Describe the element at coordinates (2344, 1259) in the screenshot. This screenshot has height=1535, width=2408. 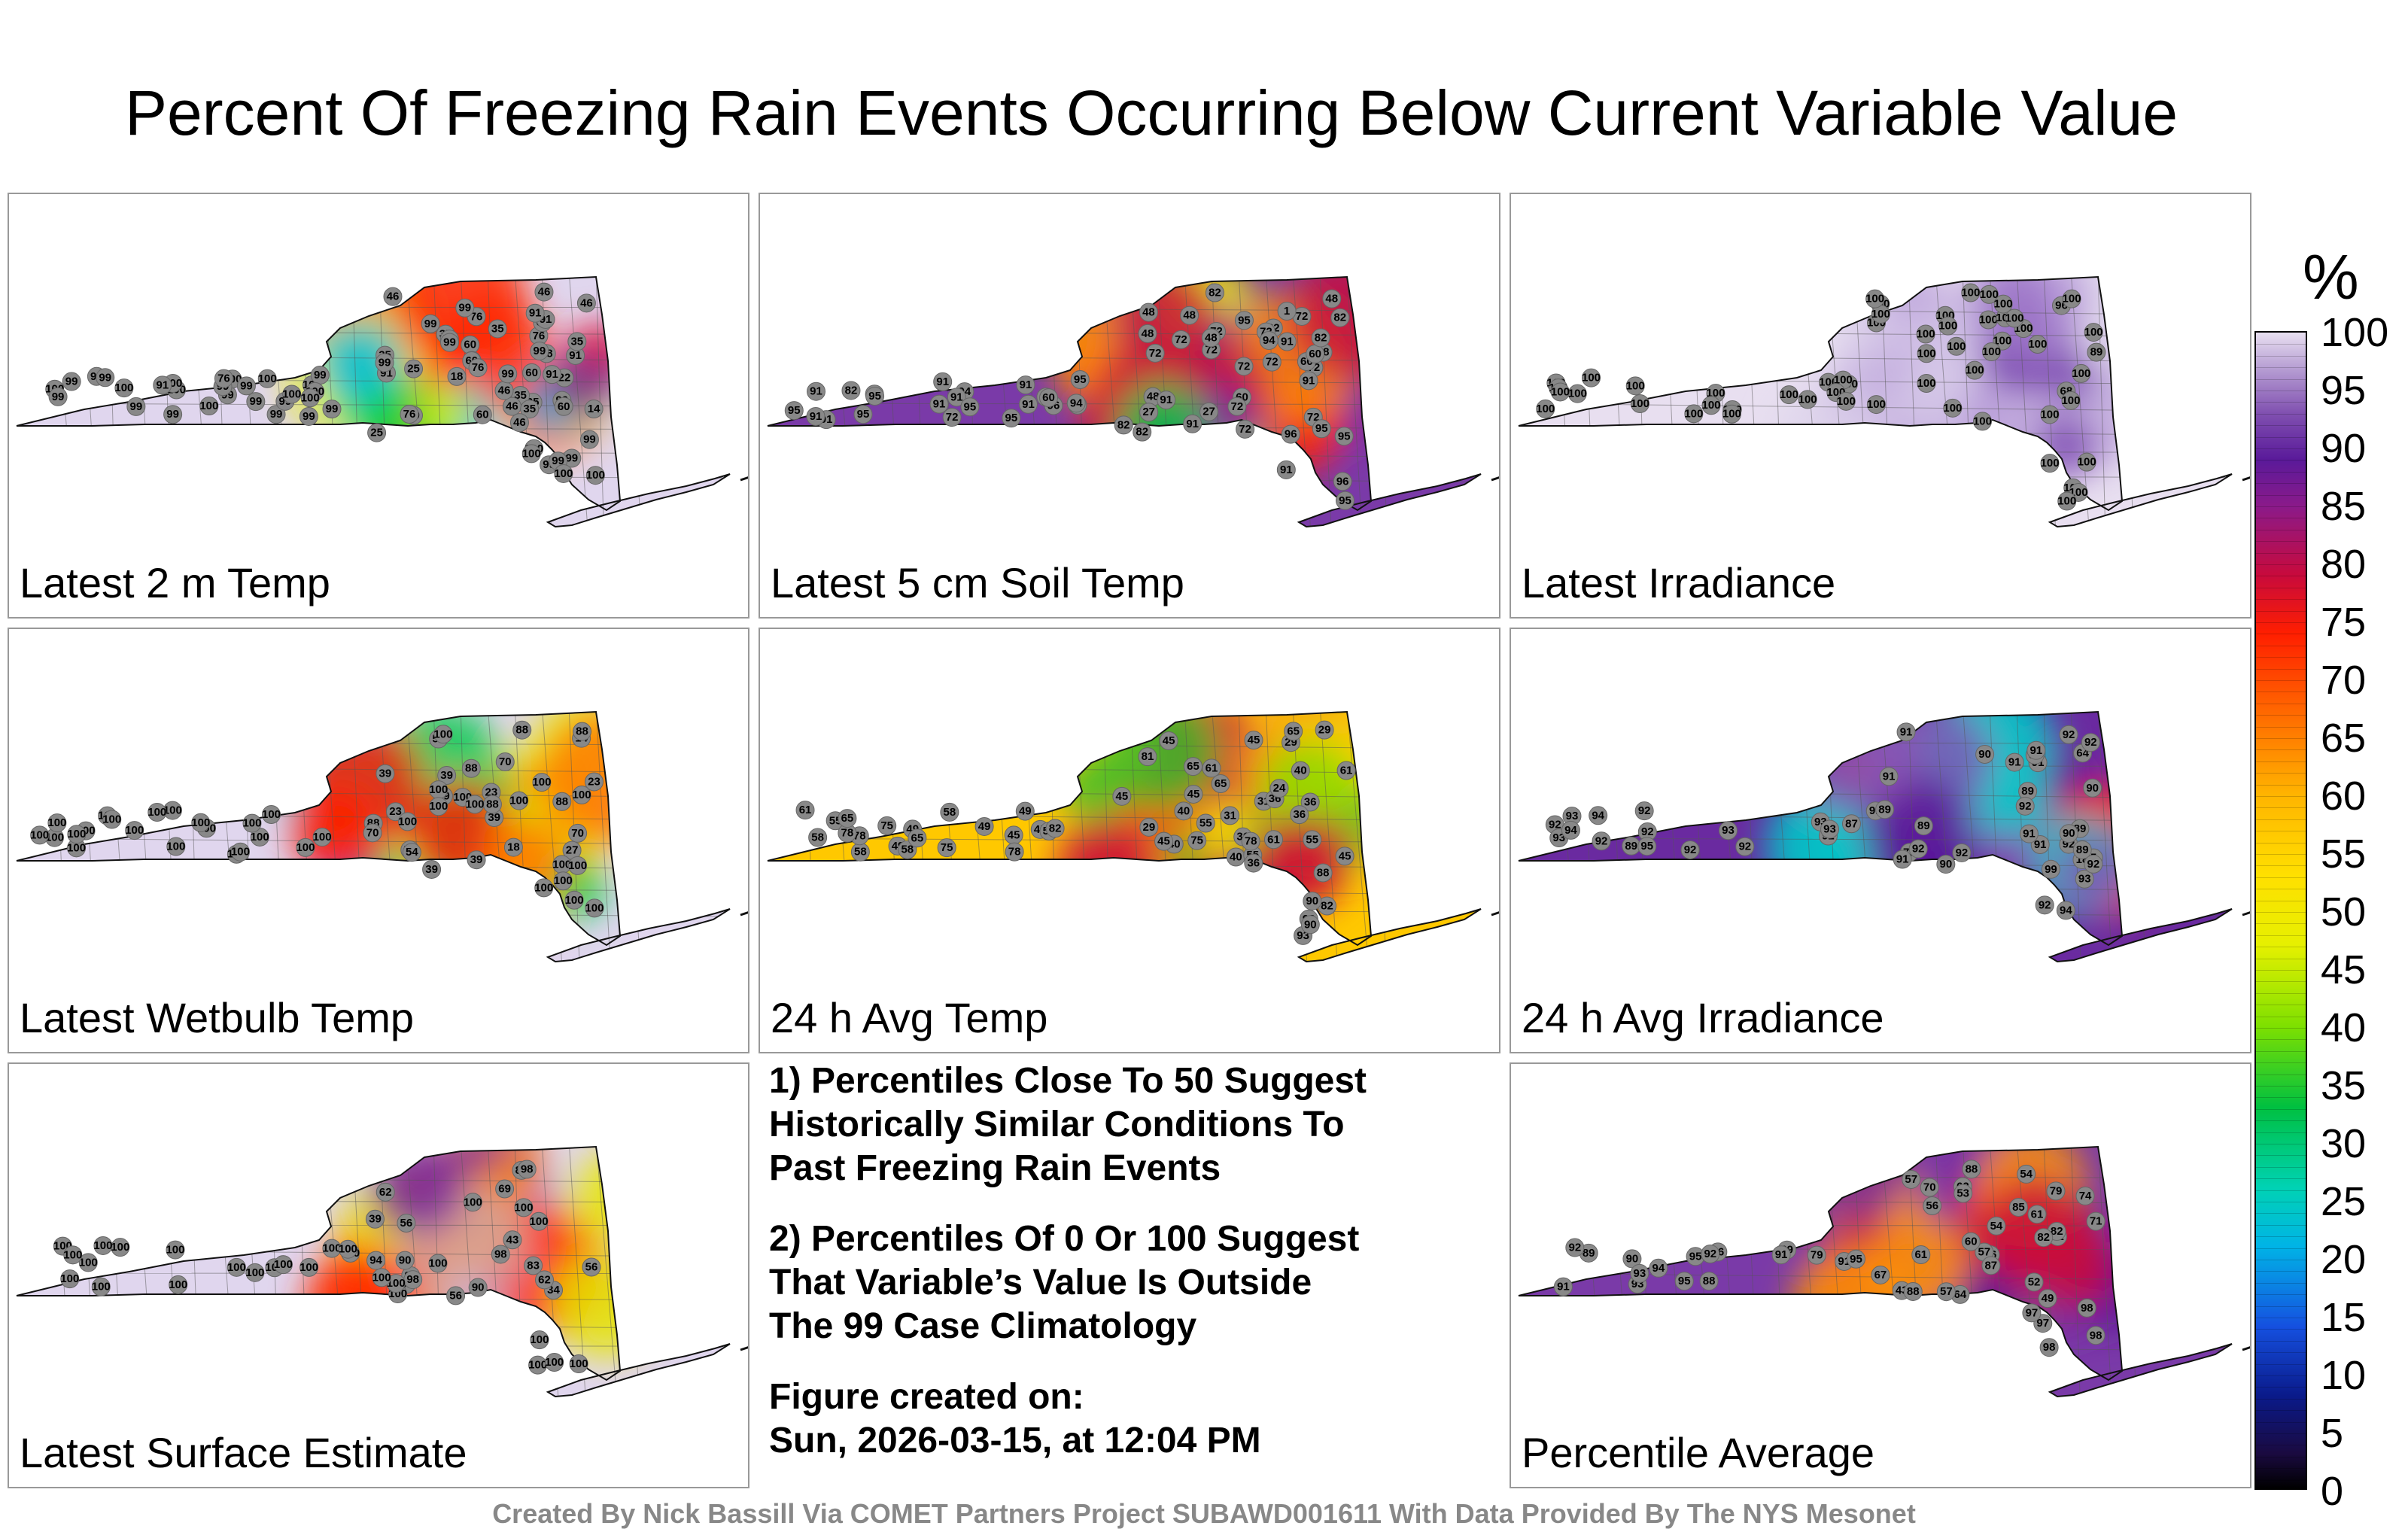
I see `colorbar-tick-label: 20` at that location.